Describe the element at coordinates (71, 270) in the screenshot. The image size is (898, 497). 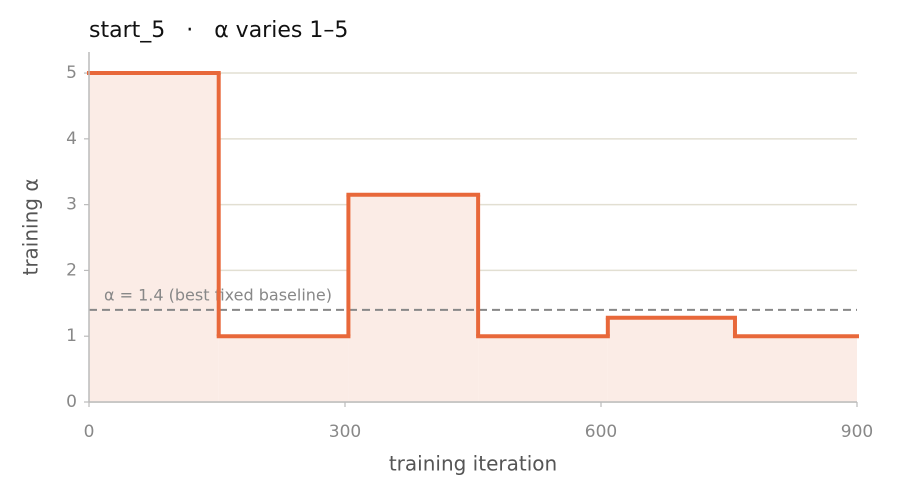
I see `y-tick-label: 2` at that location.